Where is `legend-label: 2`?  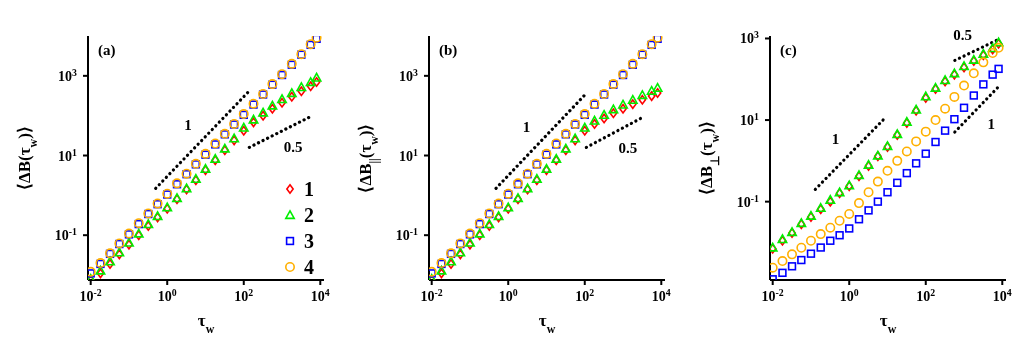 legend-label: 2 is located at coordinates (309, 215).